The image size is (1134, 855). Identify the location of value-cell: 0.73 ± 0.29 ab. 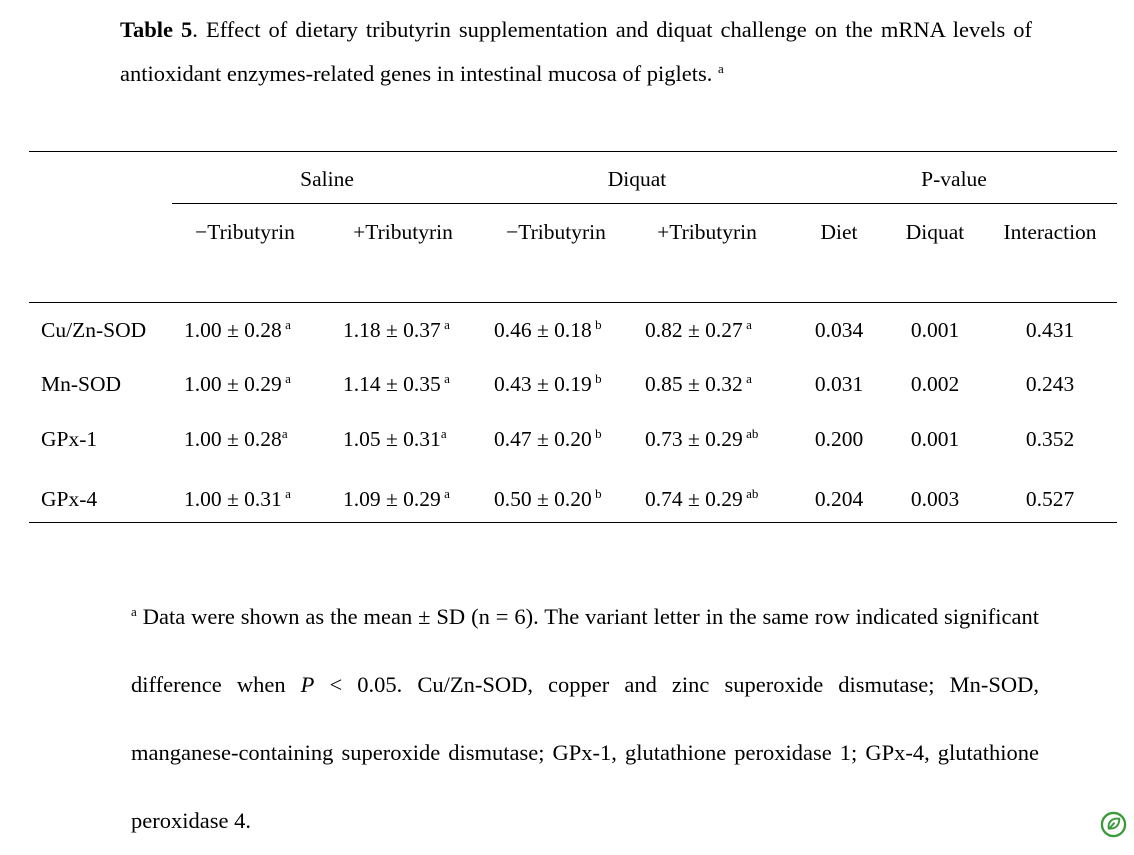
(701, 439).